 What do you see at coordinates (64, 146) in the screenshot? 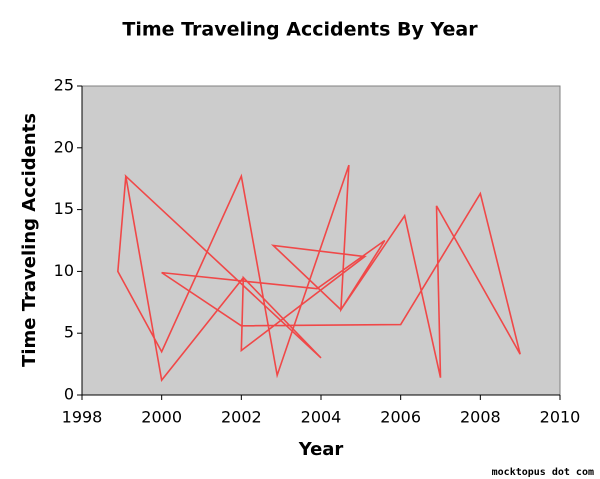
I see `y-tick-label: 20` at bounding box center [64, 146].